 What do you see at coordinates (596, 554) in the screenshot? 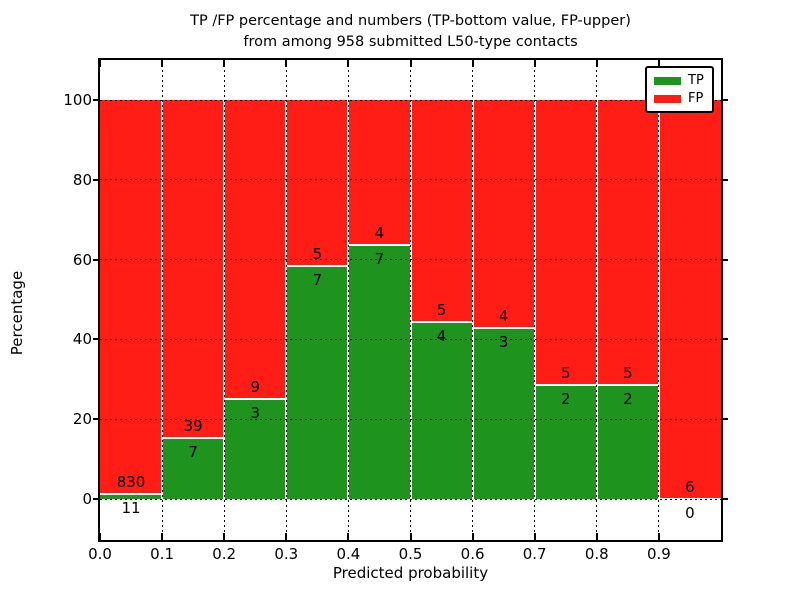
I see `x-tick-label: 0.8` at bounding box center [596, 554].